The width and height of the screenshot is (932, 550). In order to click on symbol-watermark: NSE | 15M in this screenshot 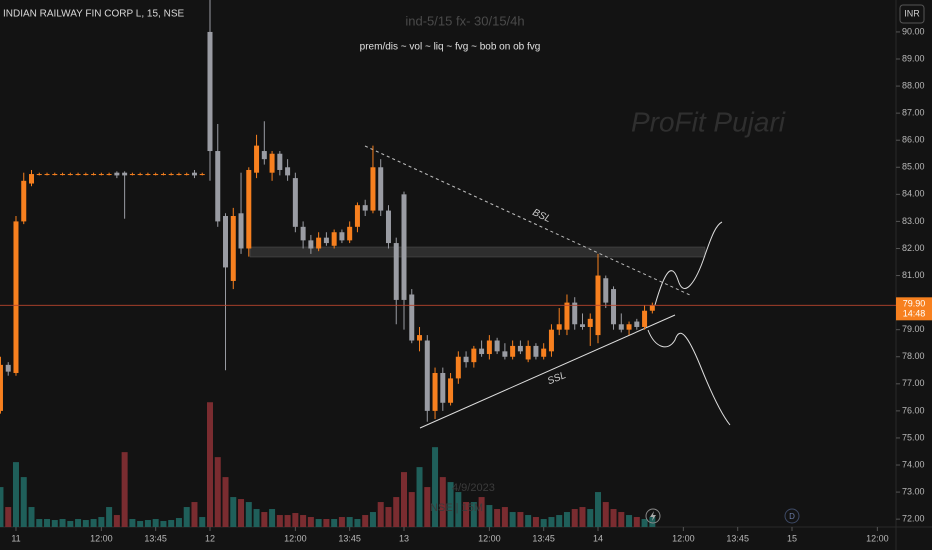, I will do `click(456, 508)`.